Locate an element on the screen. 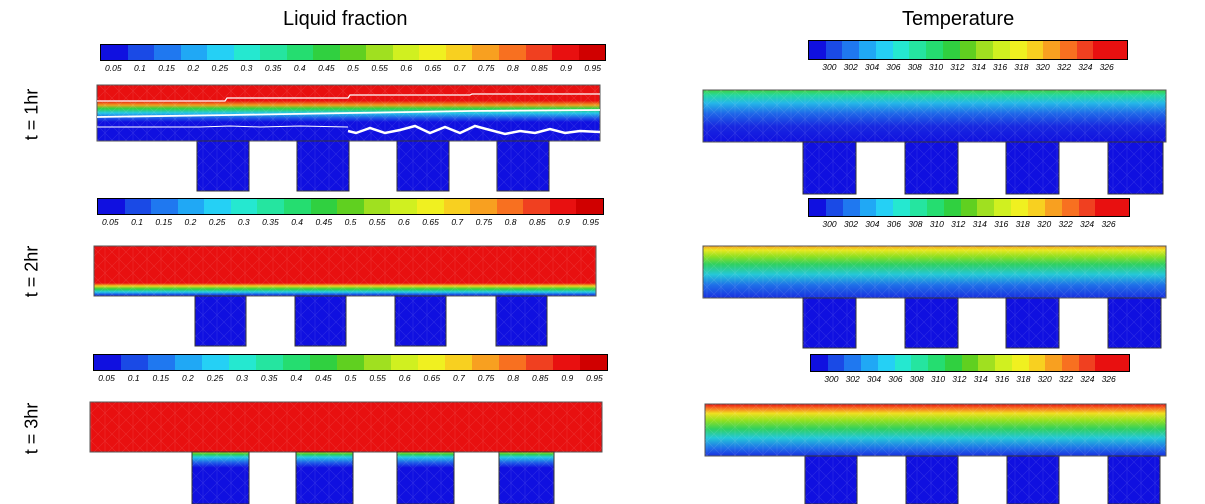  colorbar-tick-label: 0.8 is located at coordinates (512, 68).